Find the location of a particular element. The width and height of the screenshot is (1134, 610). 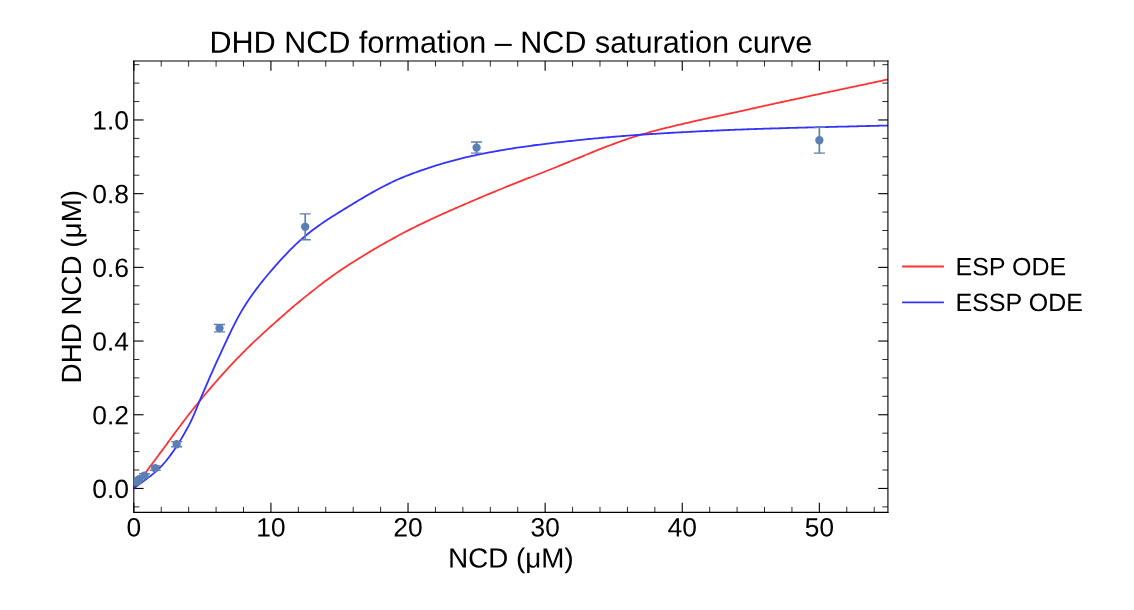

y-tick-label: 0.8 is located at coordinates (110, 194).